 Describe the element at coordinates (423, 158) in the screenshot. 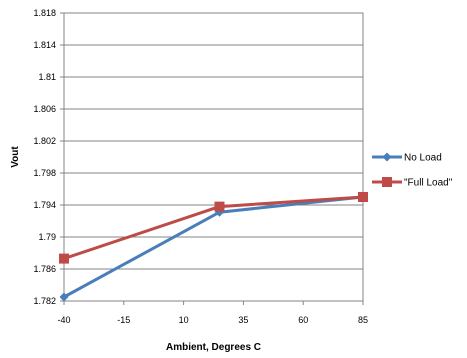

I see `legend-label: No Load` at that location.